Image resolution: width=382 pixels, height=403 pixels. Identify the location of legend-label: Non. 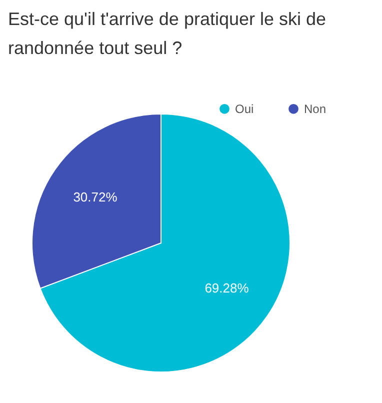
(315, 109).